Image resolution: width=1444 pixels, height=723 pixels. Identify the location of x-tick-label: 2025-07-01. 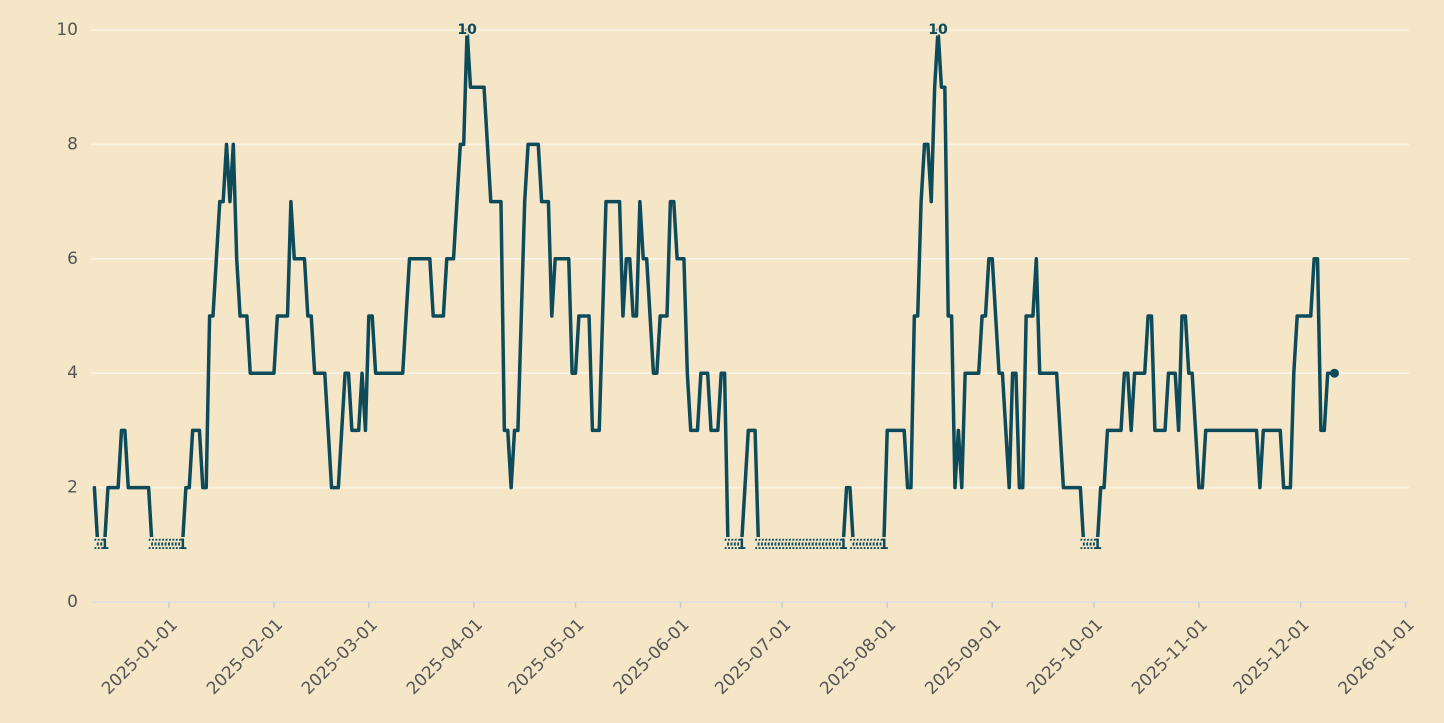
(753, 657).